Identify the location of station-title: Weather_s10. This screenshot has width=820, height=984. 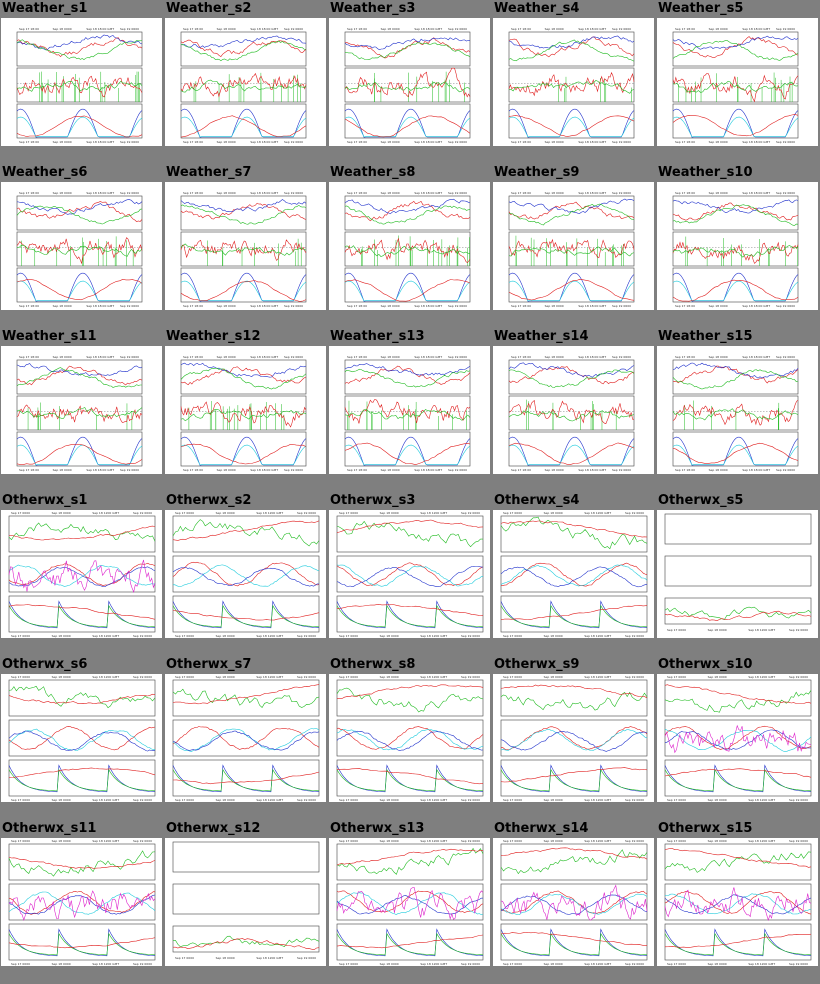
(705, 172).